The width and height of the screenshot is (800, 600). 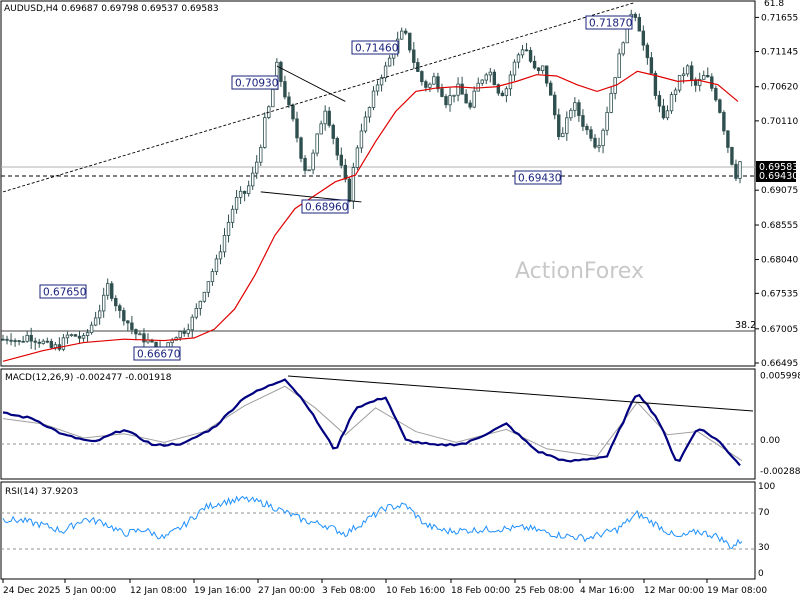 I want to click on price-annotation: 0.70930, so click(x=255, y=82).